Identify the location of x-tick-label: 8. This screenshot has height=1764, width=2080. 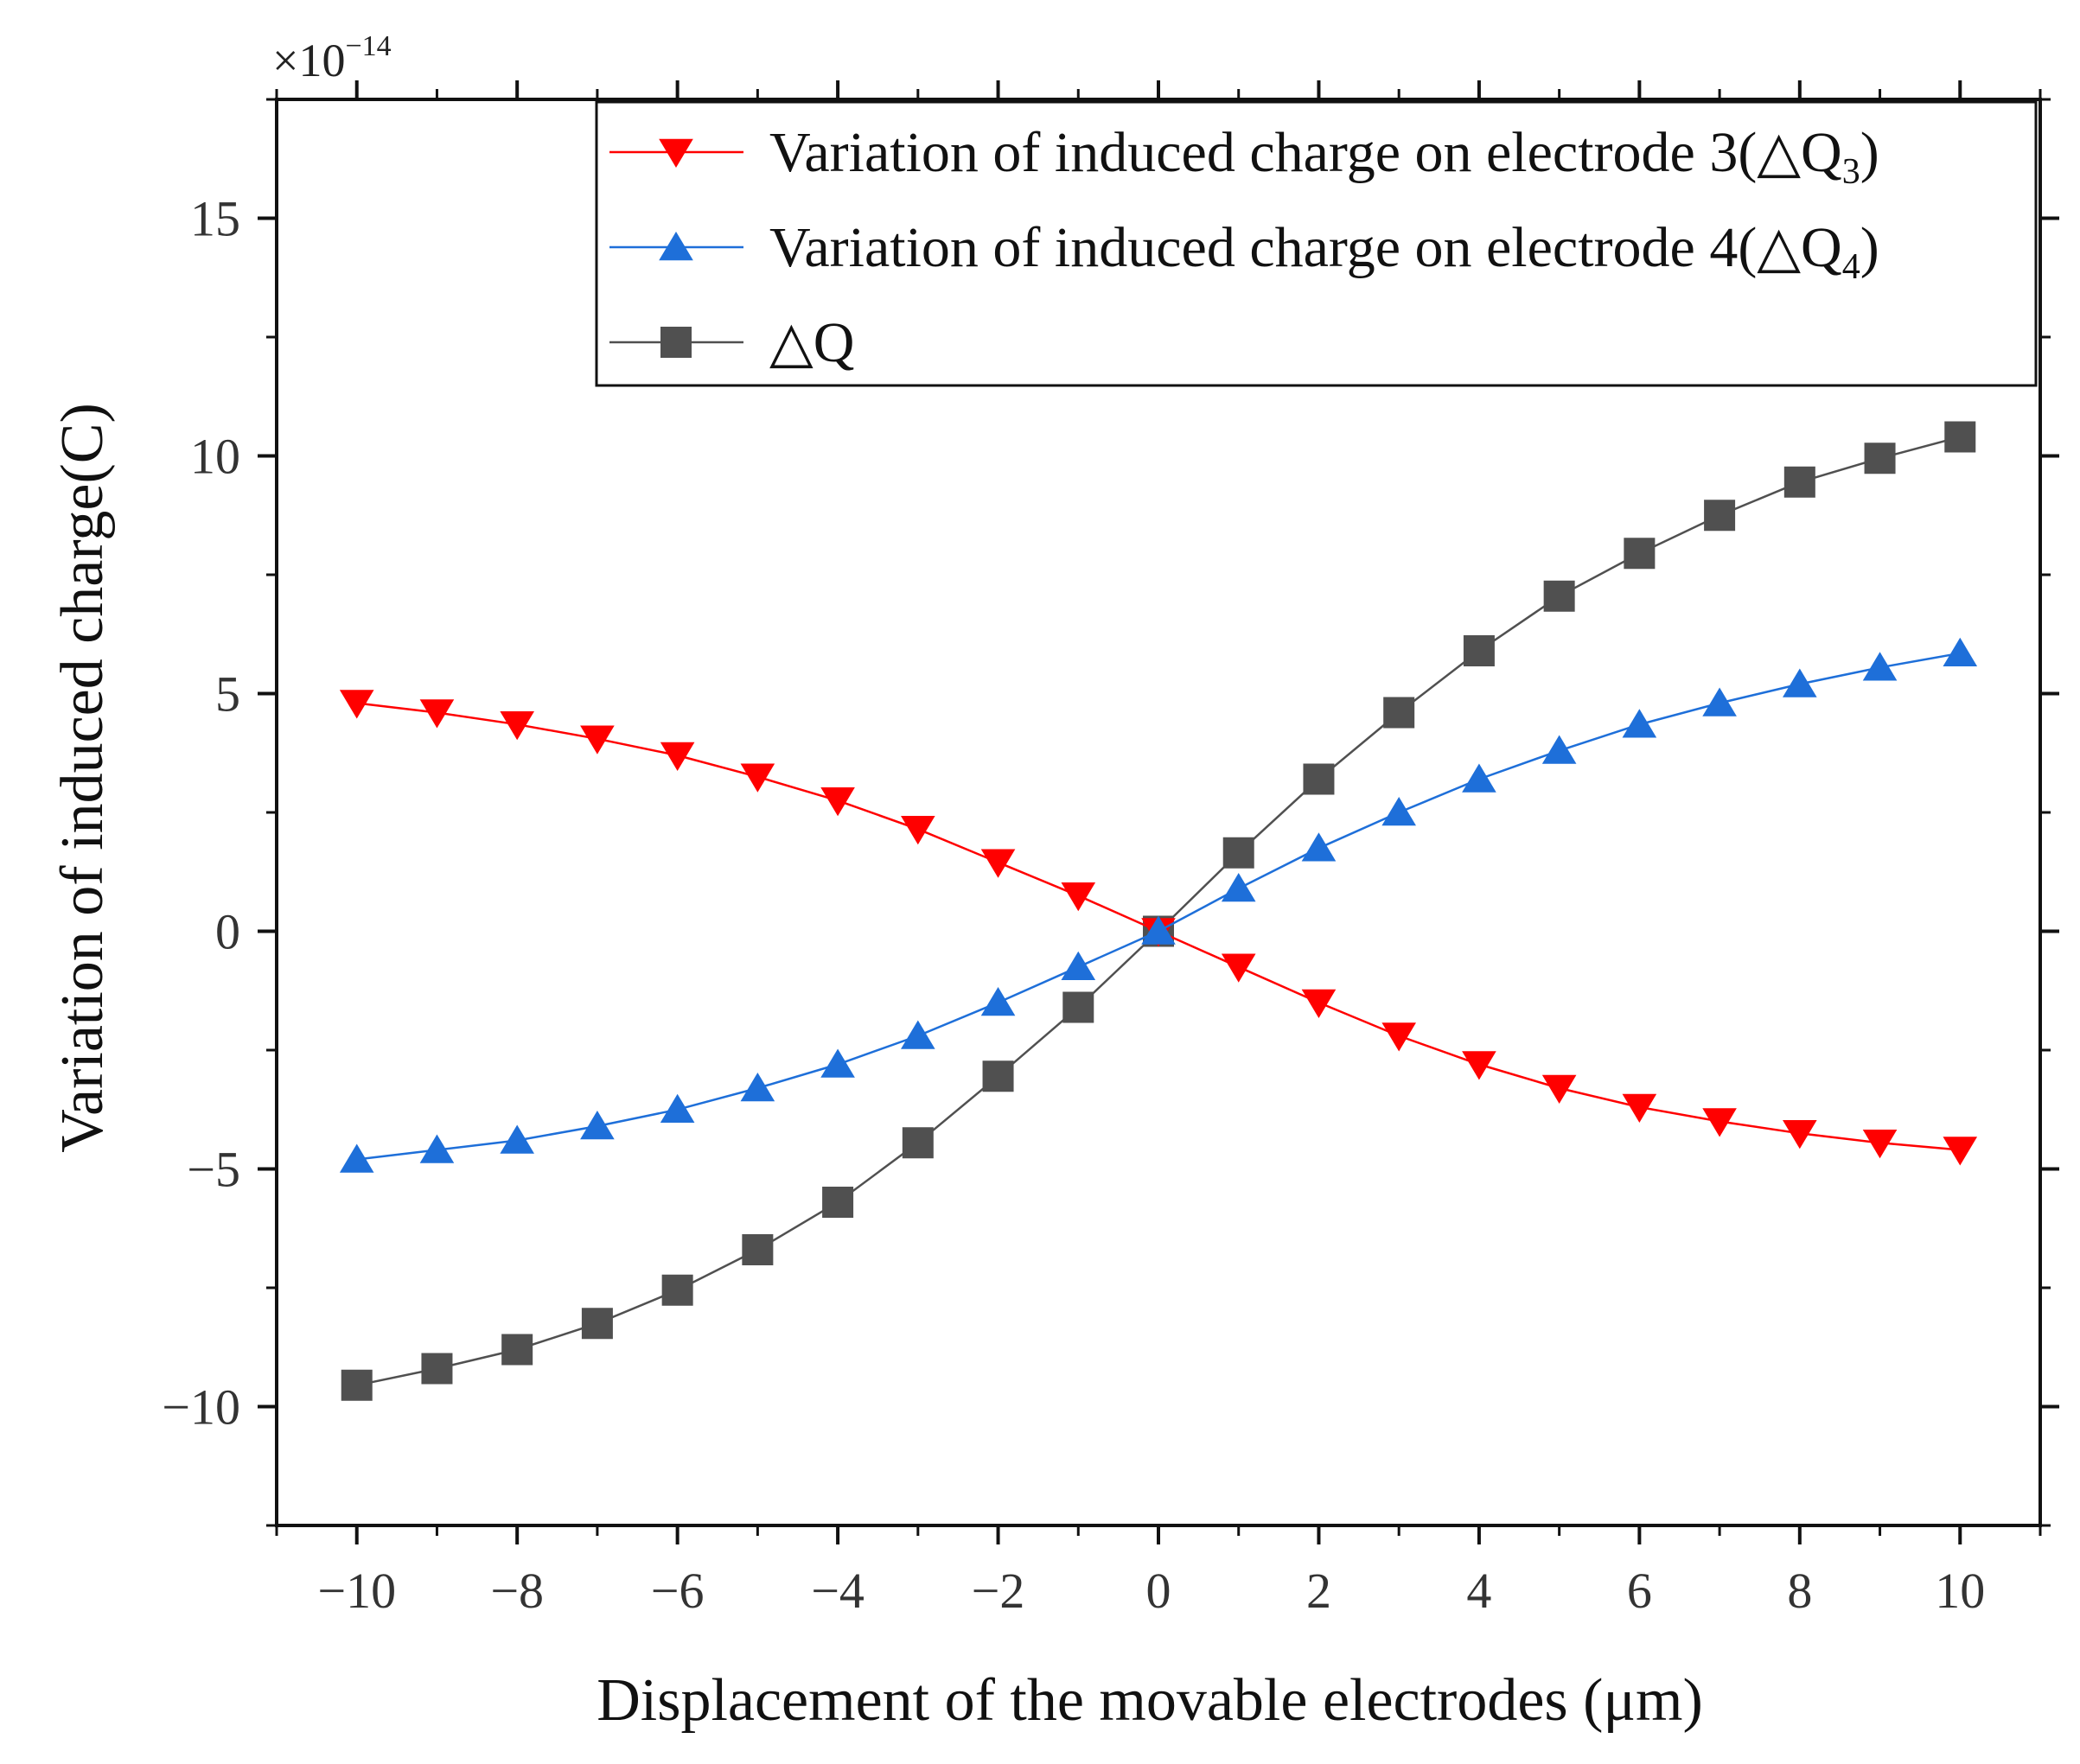
(1800, 1591).